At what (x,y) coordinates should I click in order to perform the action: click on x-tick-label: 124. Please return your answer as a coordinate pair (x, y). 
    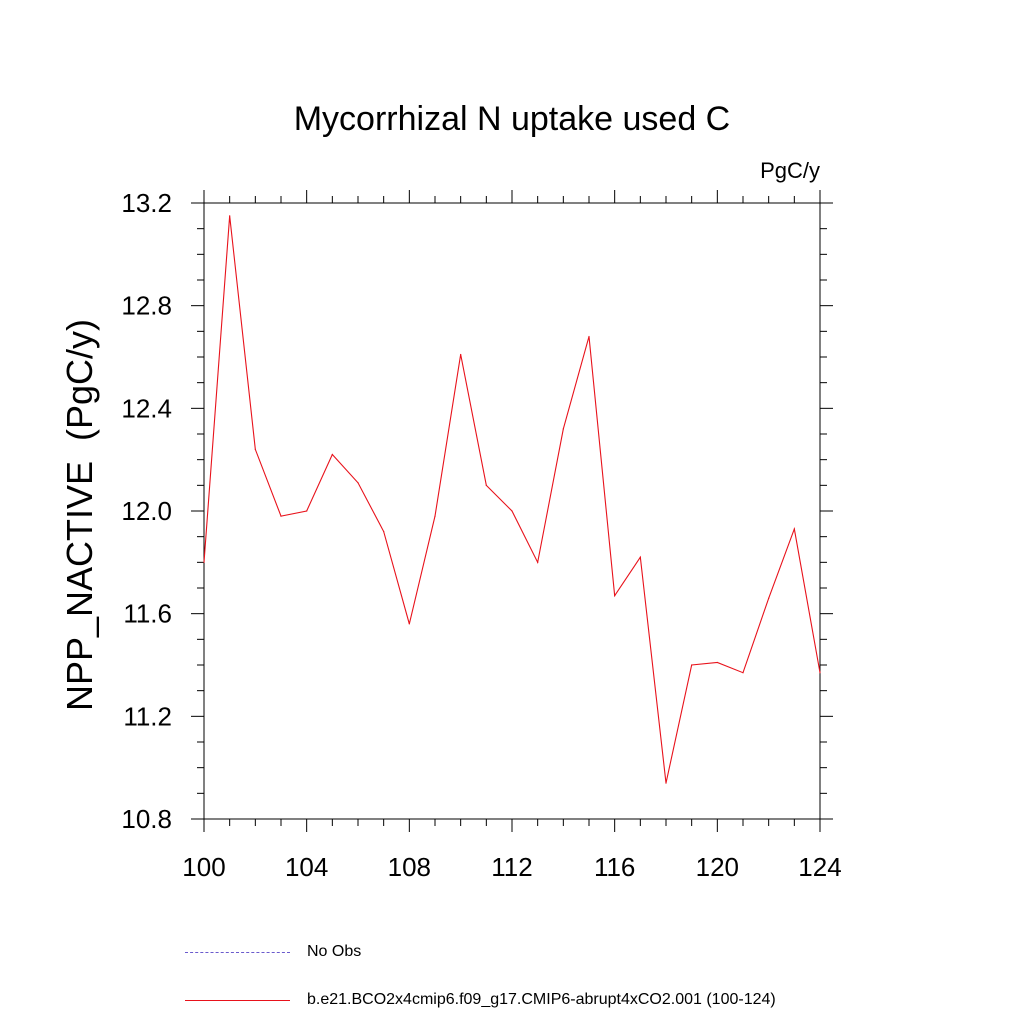
    Looking at the image, I should click on (819, 867).